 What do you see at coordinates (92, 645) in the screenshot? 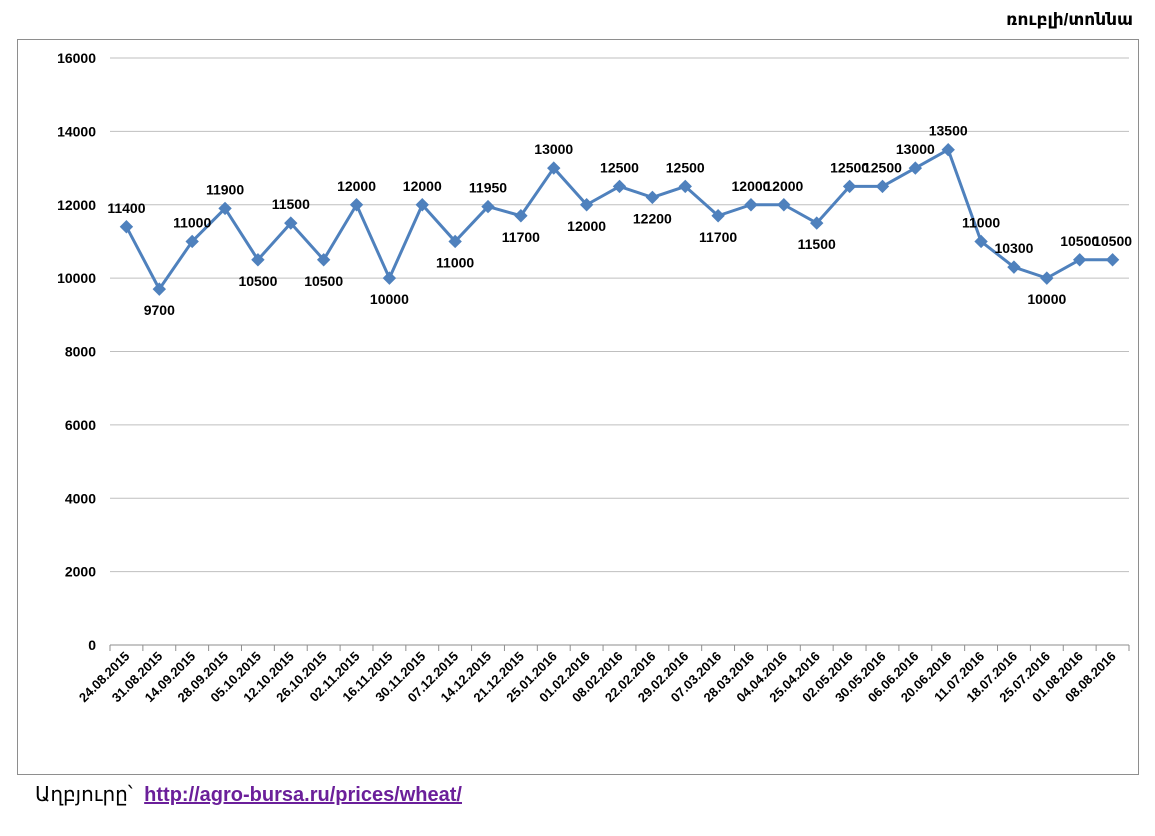
I see `y-tick-label: 0` at bounding box center [92, 645].